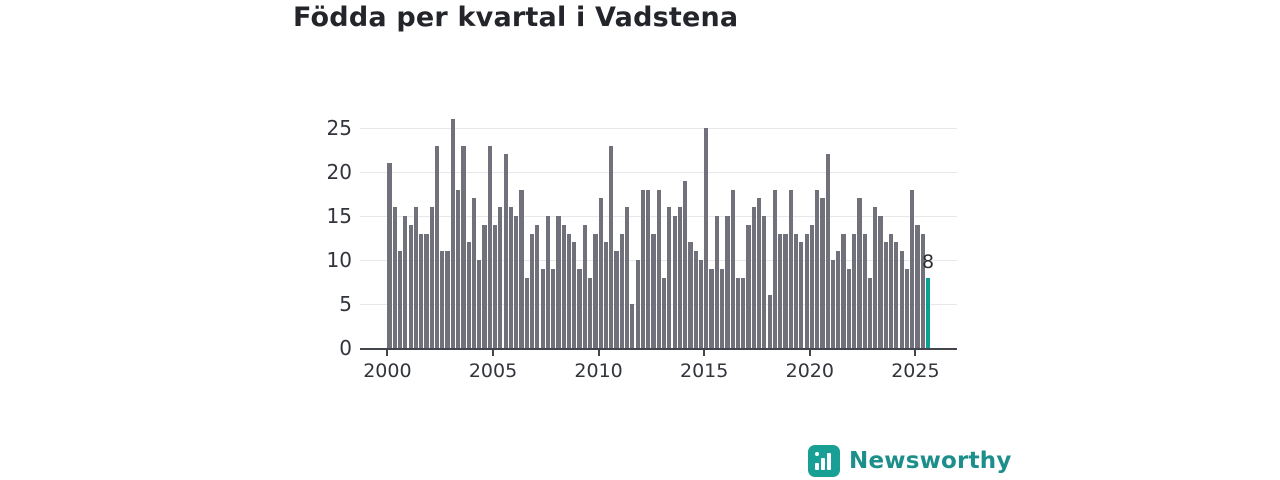  Describe the element at coordinates (339, 260) in the screenshot. I see `y-axis-label-10: 10` at that location.